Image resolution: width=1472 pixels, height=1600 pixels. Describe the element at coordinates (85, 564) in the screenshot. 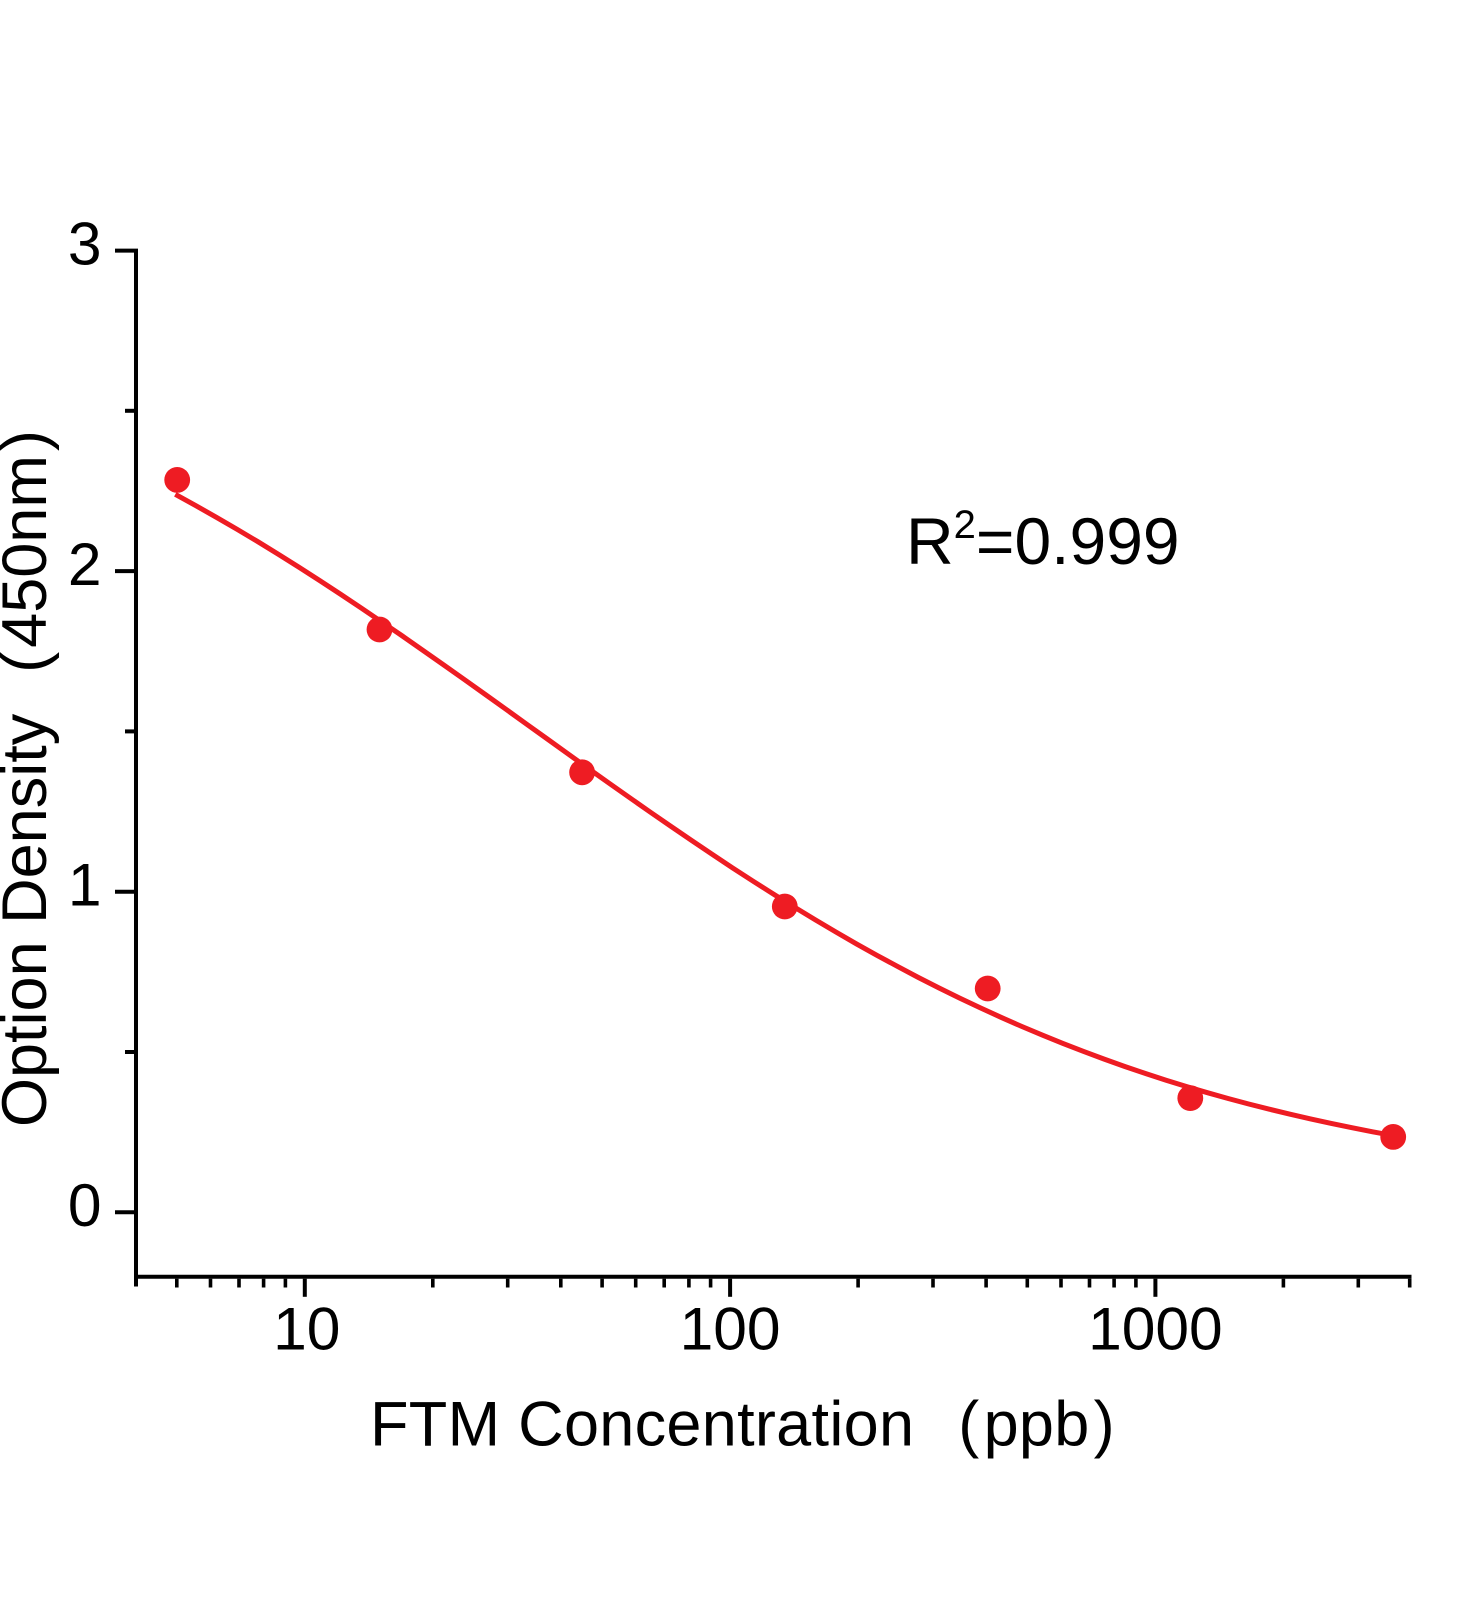

I see `svg-text: 2` at that location.